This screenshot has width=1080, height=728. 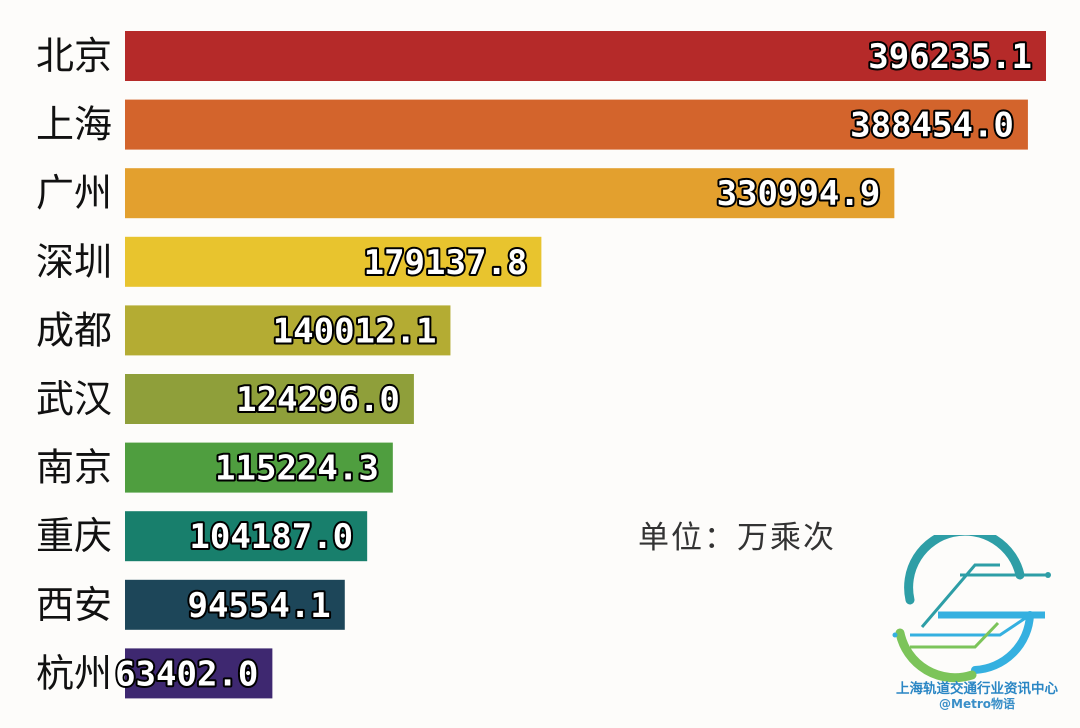 I want to click on bar-value-label: 63402.0, so click(x=186, y=674).